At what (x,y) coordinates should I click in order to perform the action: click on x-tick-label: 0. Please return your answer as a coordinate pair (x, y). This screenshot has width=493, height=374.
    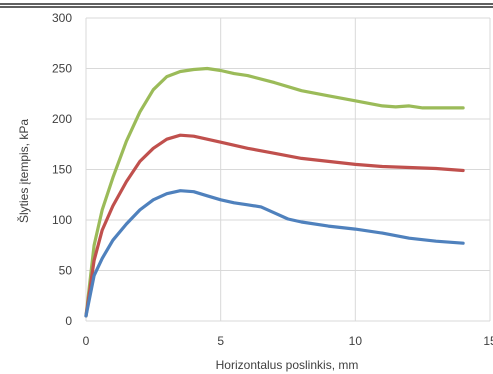
    Looking at the image, I should click on (86, 341).